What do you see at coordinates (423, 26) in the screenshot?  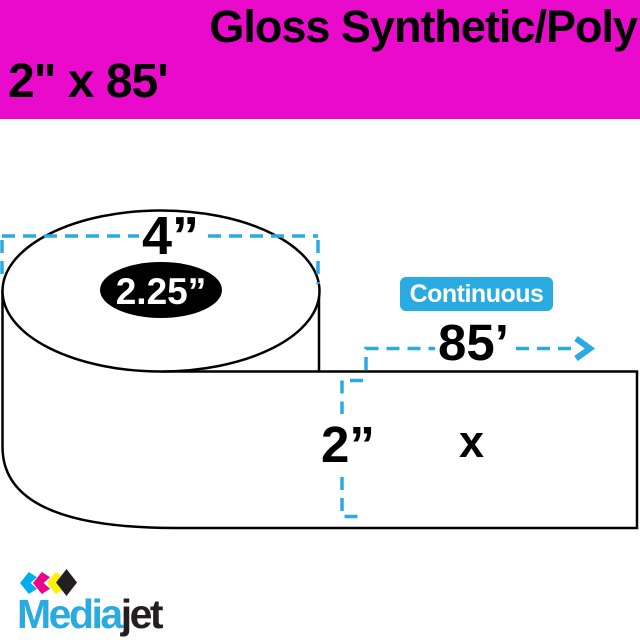 I see `product-name: Gloss Synthetic/Poly` at bounding box center [423, 26].